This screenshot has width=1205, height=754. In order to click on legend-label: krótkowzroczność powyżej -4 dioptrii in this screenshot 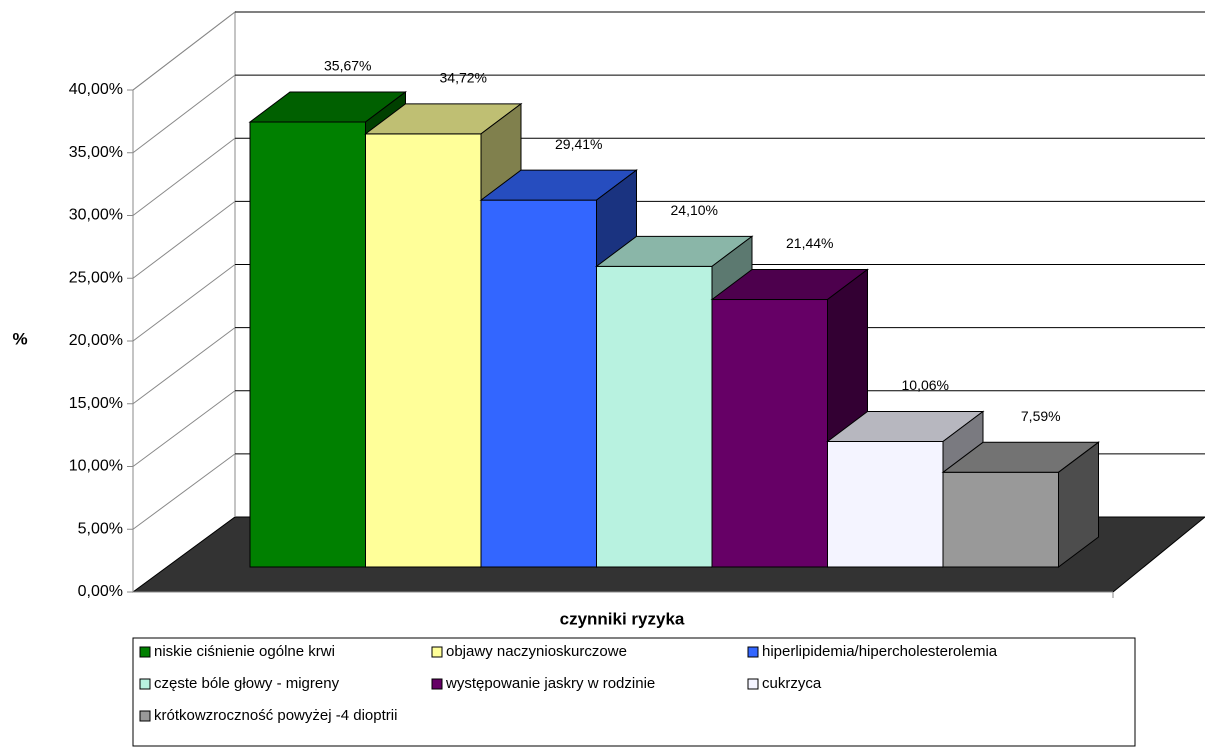, I will do `click(275, 715)`.